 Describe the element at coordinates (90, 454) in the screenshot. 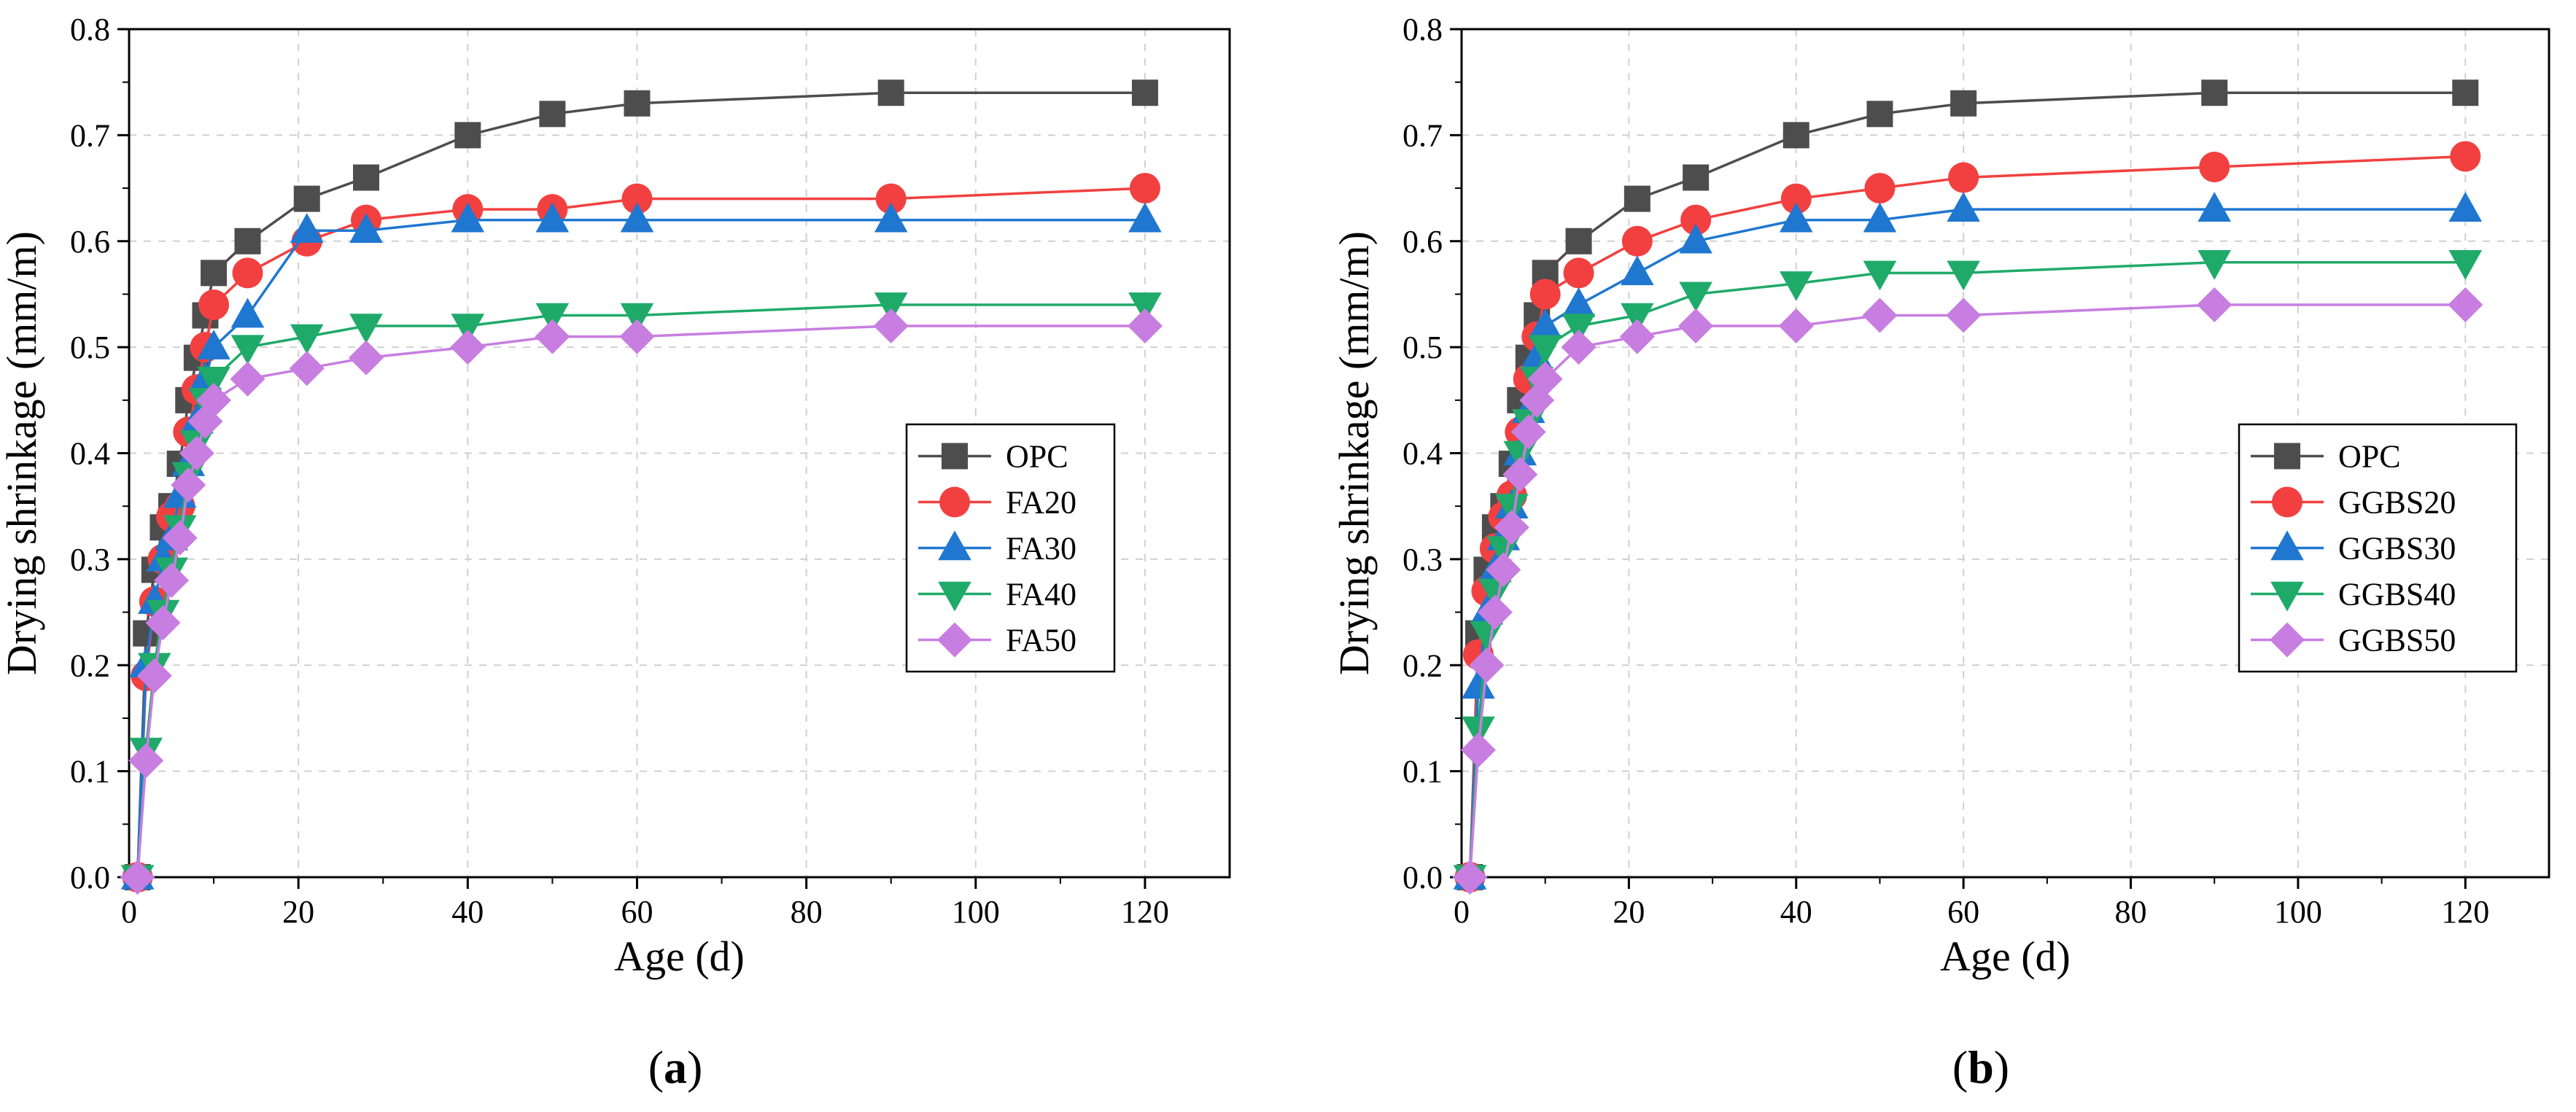

I see `y-tick-label: 0.4` at that location.